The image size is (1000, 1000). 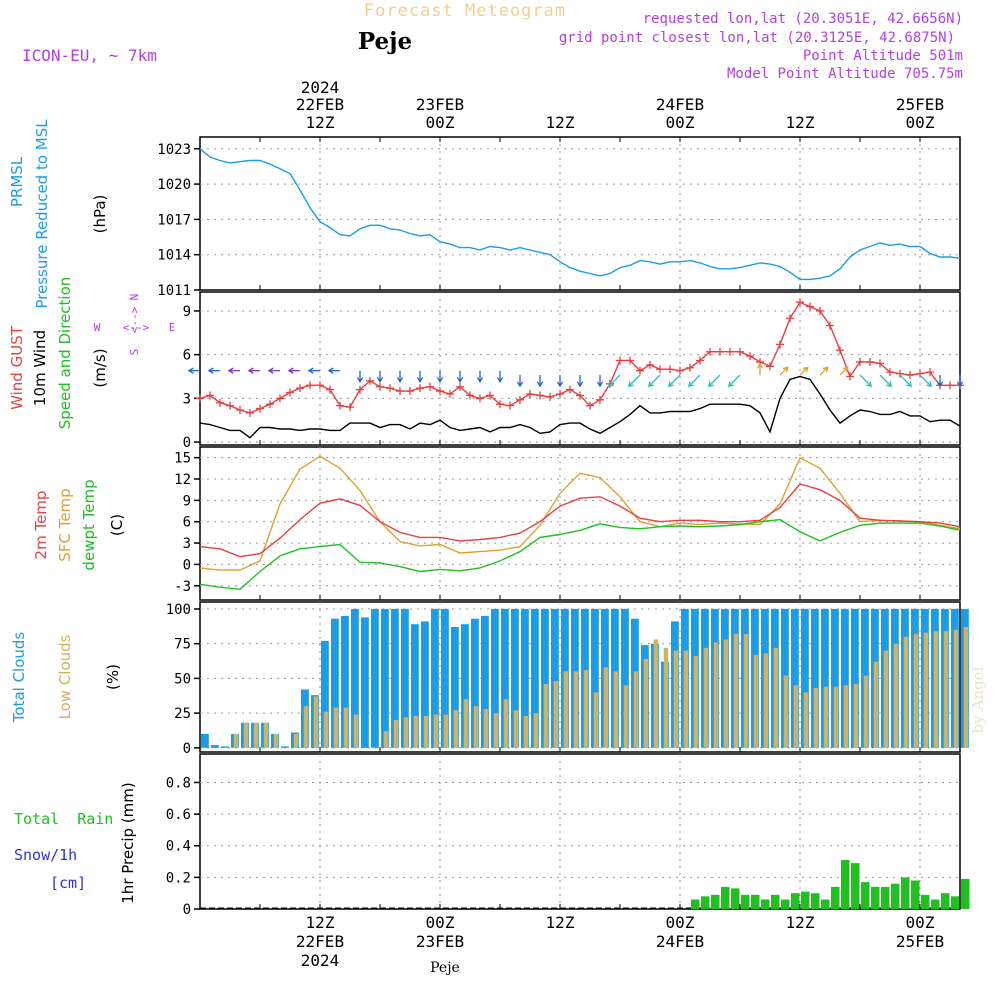 I want to click on top-axis-hour: 00Z, so click(x=680, y=122).